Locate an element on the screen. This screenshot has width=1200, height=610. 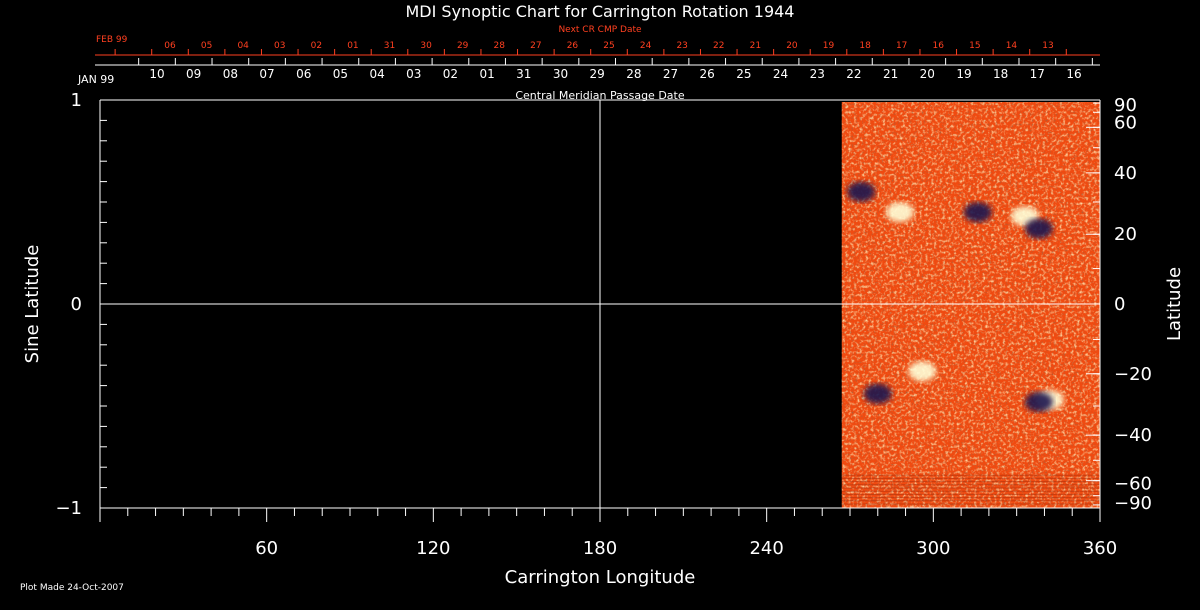
next-cmp-date-label: 25 is located at coordinates (608, 46).